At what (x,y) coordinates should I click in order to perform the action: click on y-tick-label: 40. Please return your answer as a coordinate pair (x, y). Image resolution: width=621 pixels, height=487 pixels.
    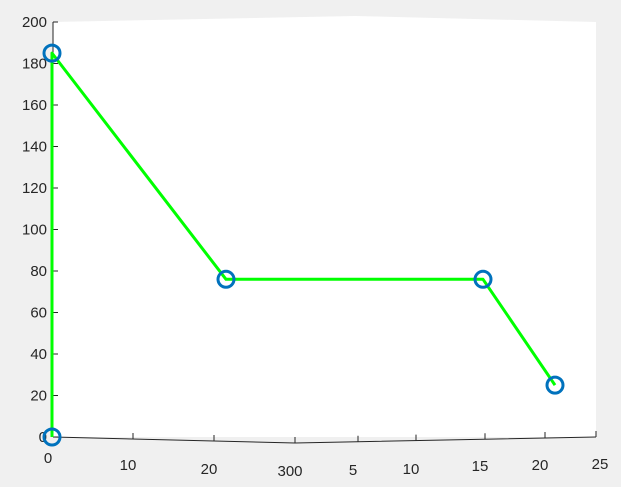
    Looking at the image, I should click on (38, 354).